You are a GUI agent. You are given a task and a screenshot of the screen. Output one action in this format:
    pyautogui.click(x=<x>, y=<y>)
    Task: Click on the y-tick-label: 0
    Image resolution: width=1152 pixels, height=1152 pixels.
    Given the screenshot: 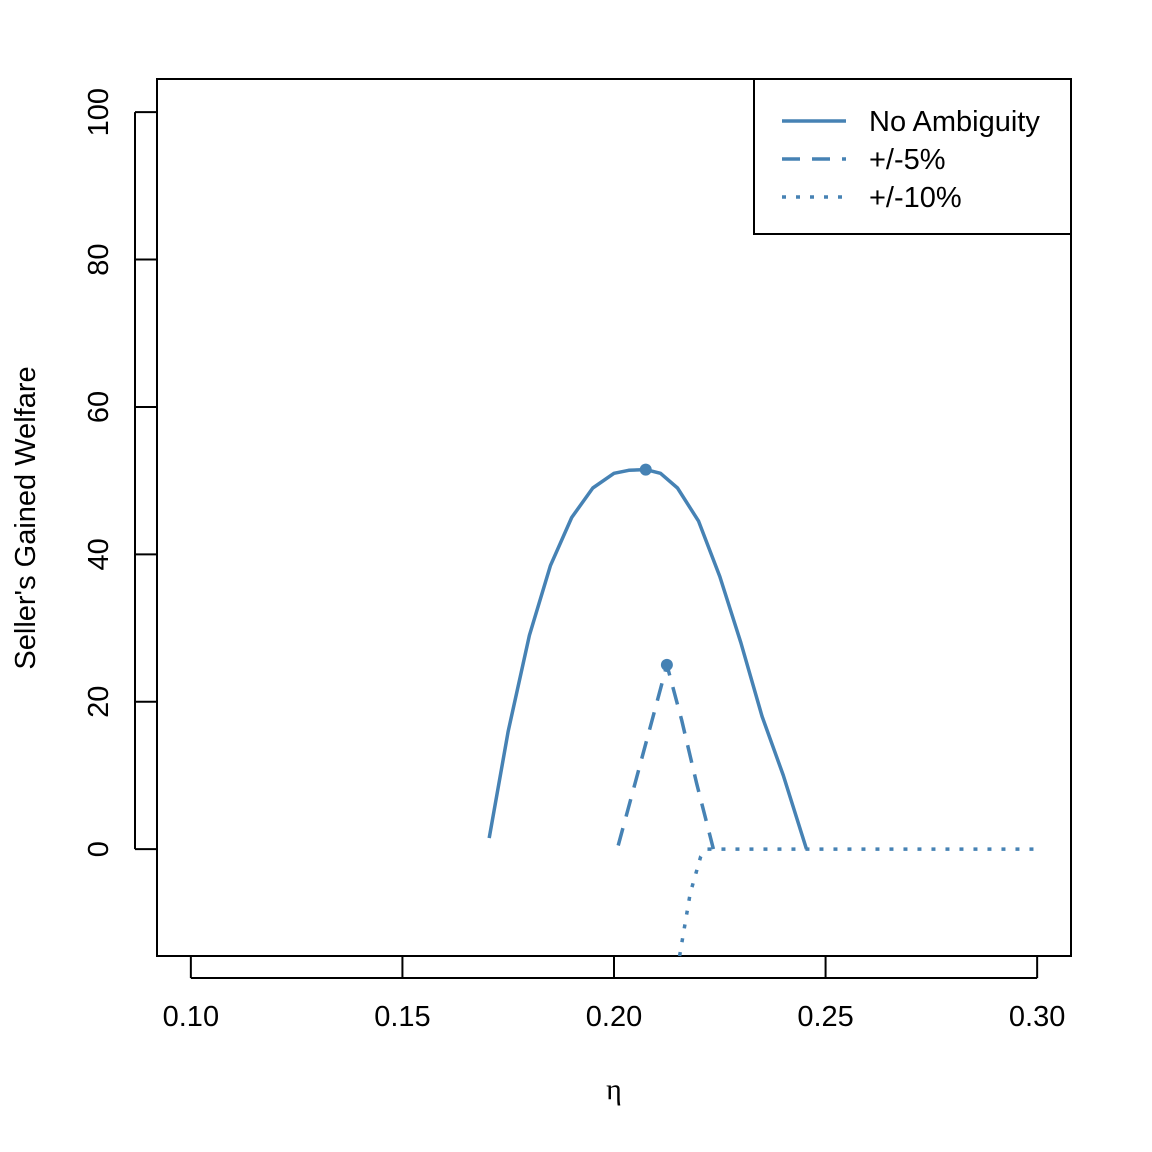 What is the action you would take?
    pyautogui.click(x=99, y=849)
    